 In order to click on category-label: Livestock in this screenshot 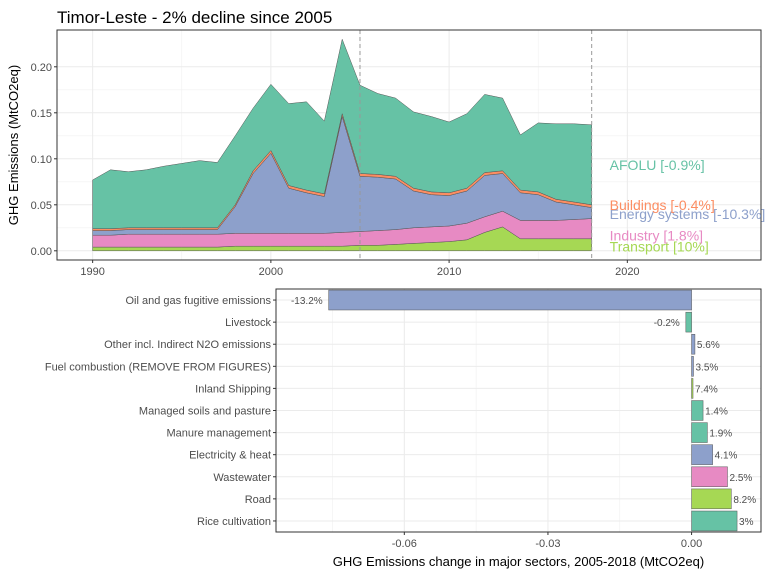, I will do `click(248, 323)`.